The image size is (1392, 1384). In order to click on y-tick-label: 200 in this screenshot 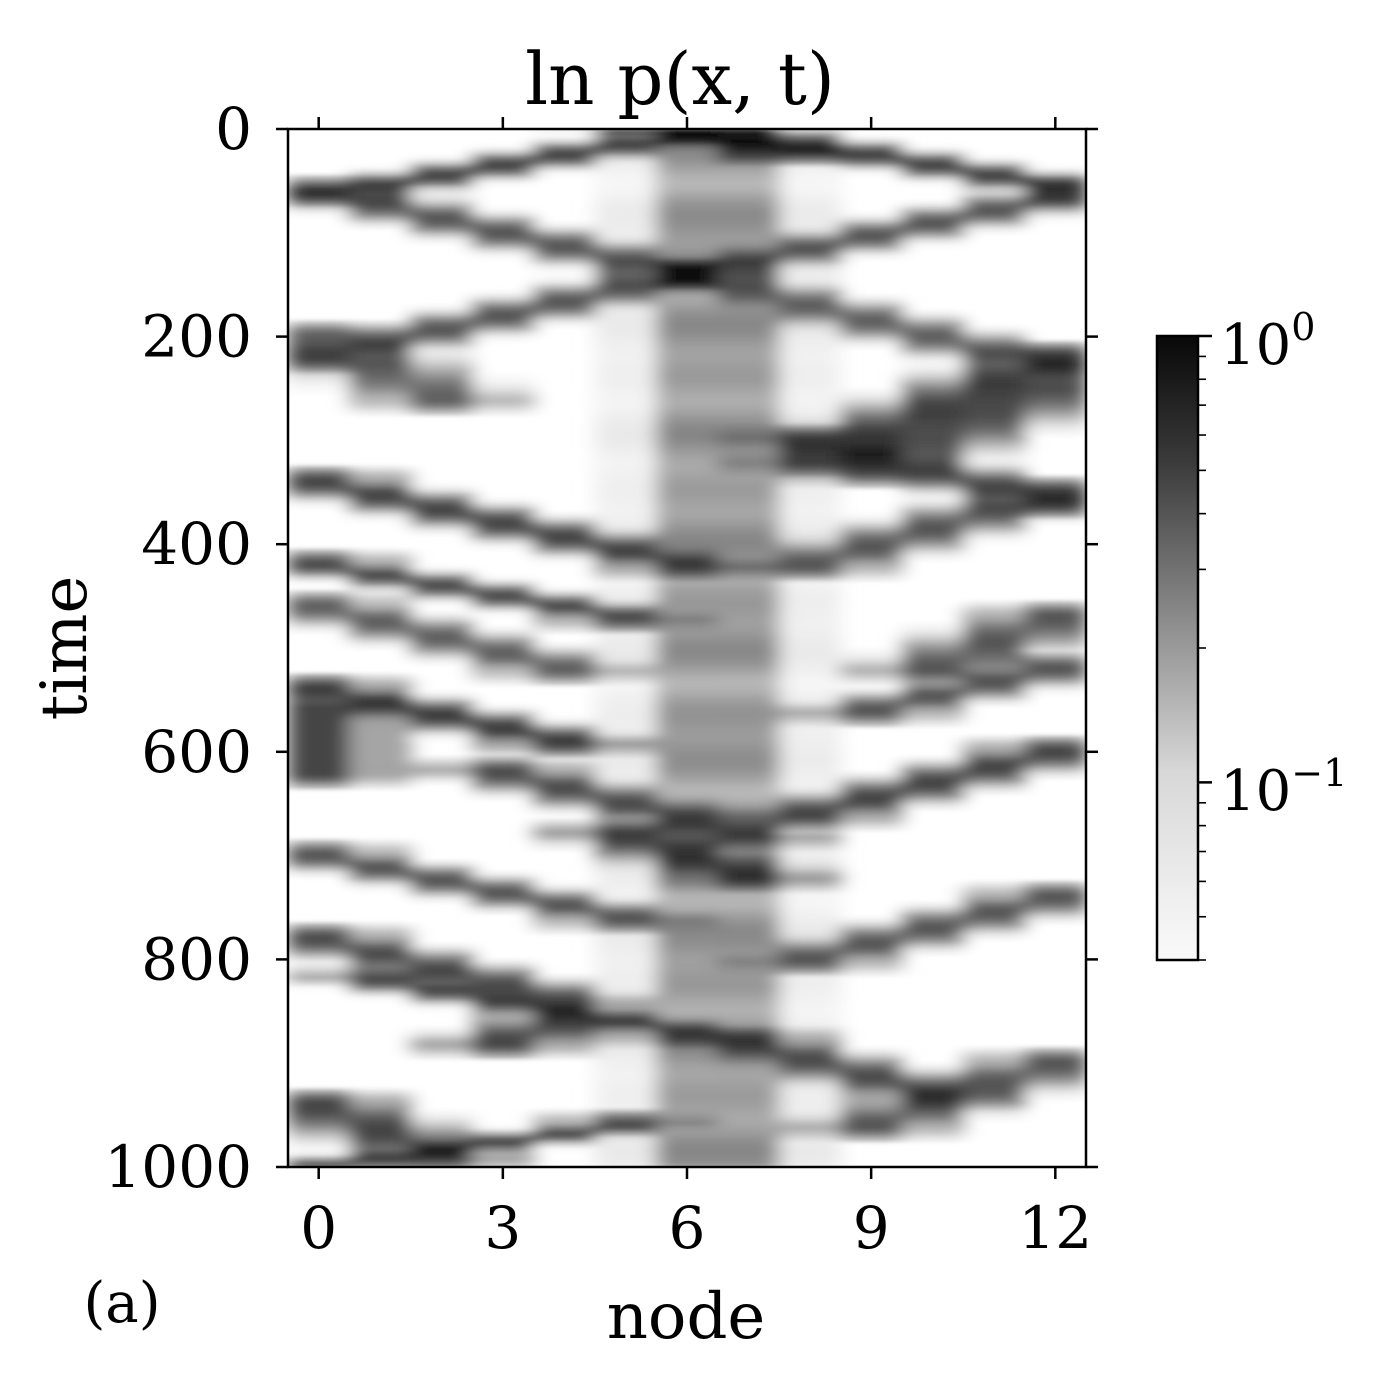, I will do `click(196, 337)`.